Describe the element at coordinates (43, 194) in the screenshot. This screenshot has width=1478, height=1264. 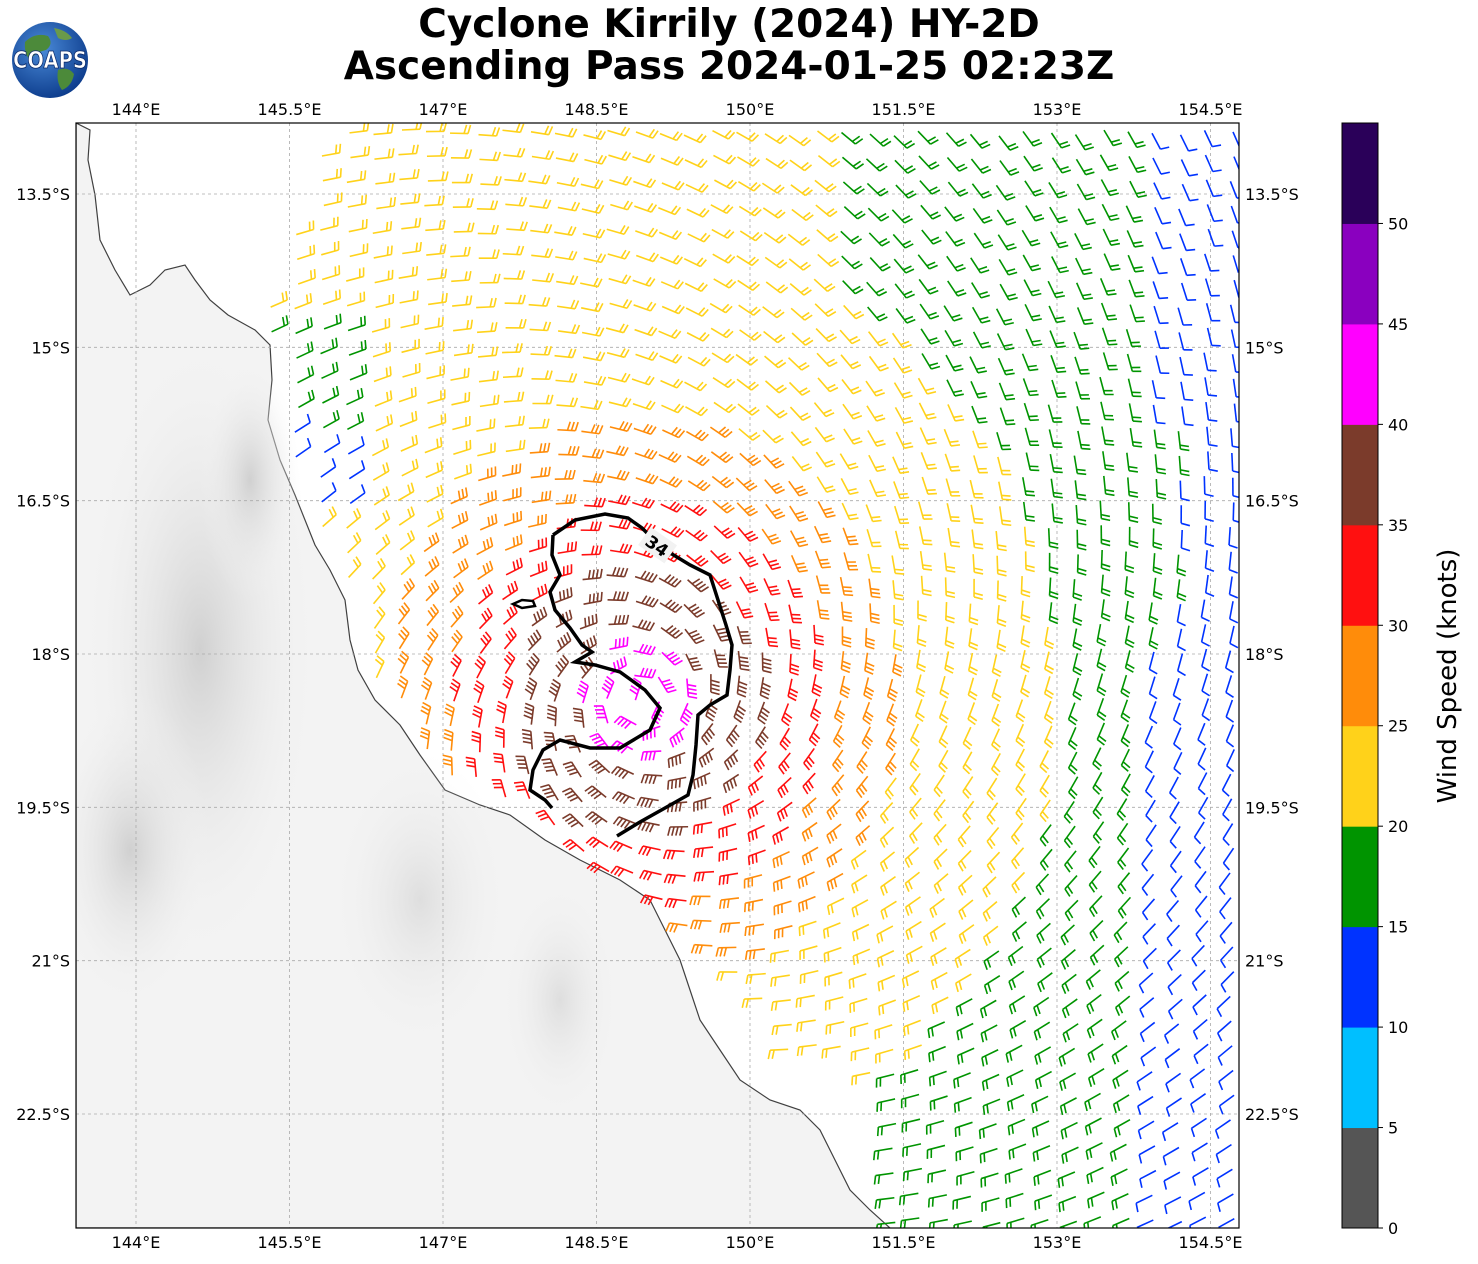
I see `lat-tick-label-left: 13.5°S` at that location.